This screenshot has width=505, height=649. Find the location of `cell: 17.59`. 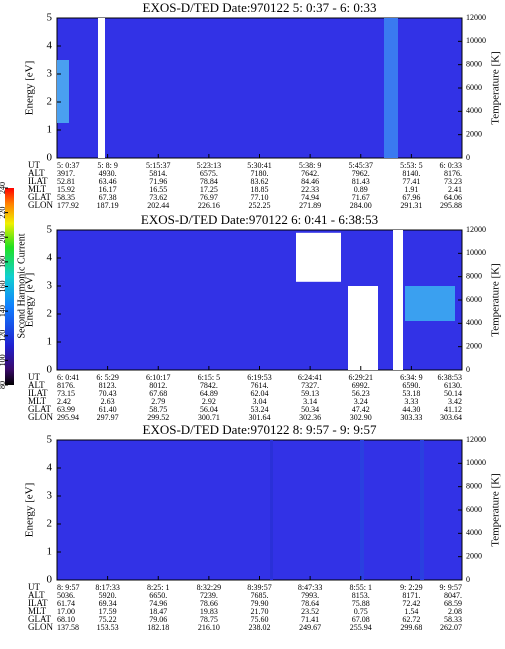

cell: 17.59 is located at coordinates (108, 611).